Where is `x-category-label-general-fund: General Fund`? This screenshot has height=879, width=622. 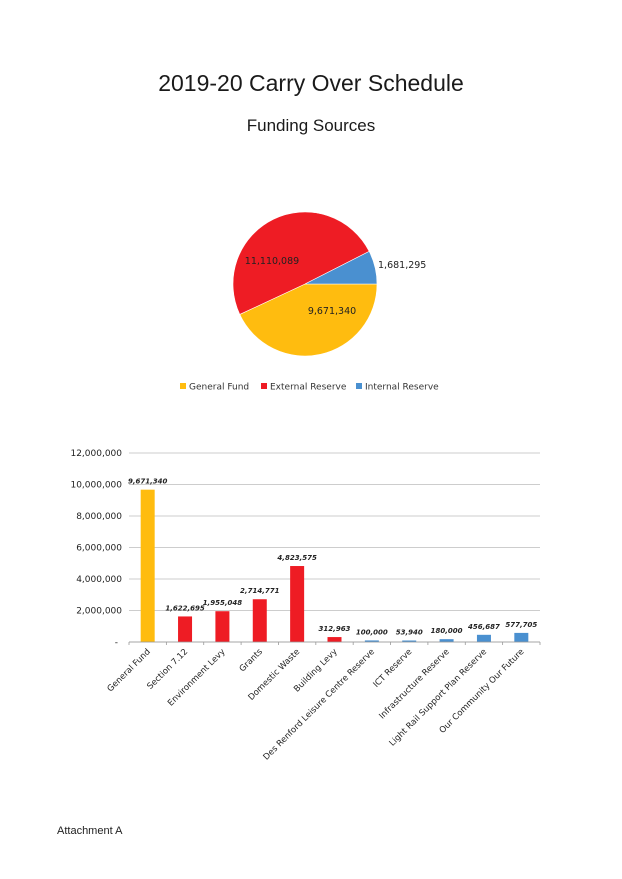 x-category-label-general-fund: General Fund is located at coordinates (129, 670).